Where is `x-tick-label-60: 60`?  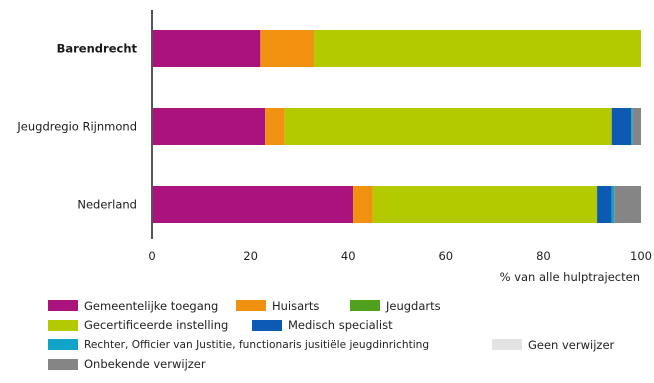
x-tick-label-60: 60 is located at coordinates (445, 256).